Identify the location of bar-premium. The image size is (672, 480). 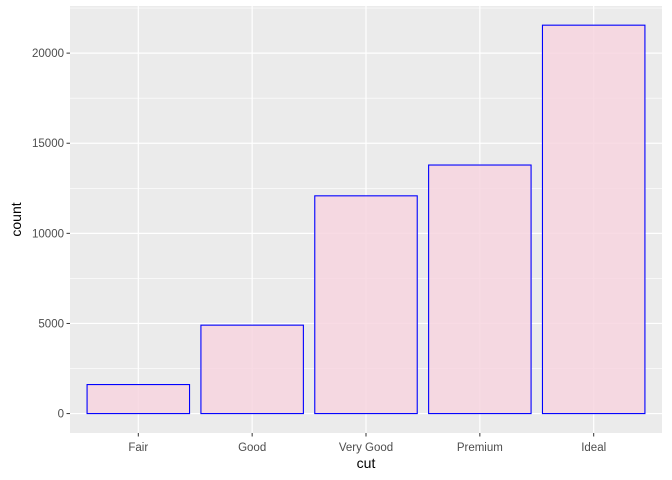
(480, 289).